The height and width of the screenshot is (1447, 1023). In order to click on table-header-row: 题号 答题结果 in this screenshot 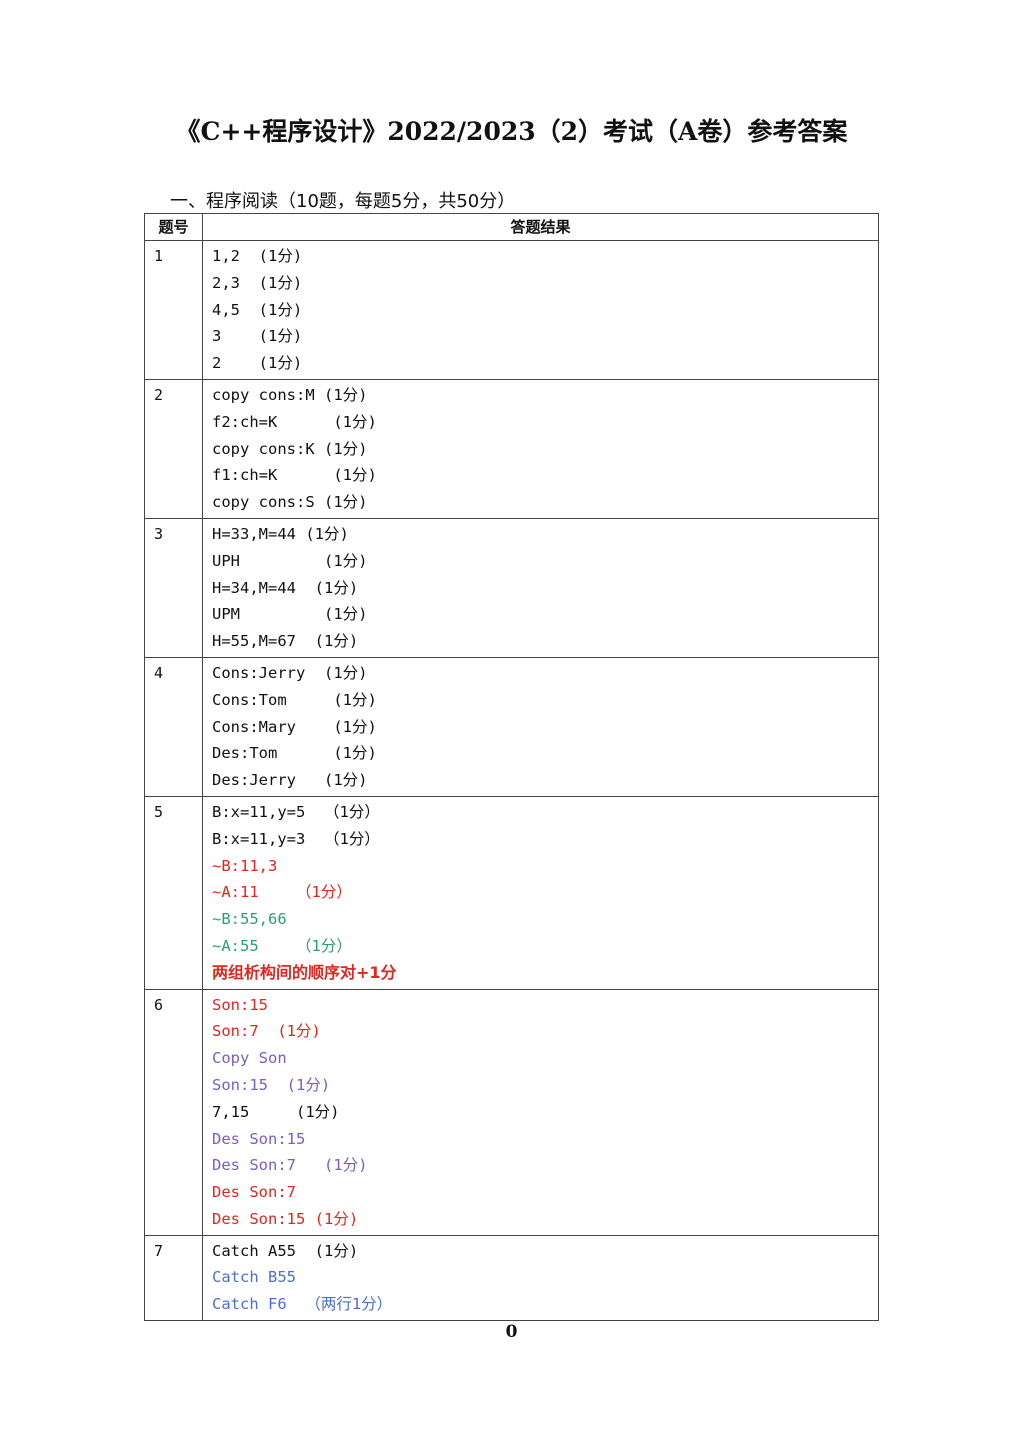, I will do `click(511, 227)`.